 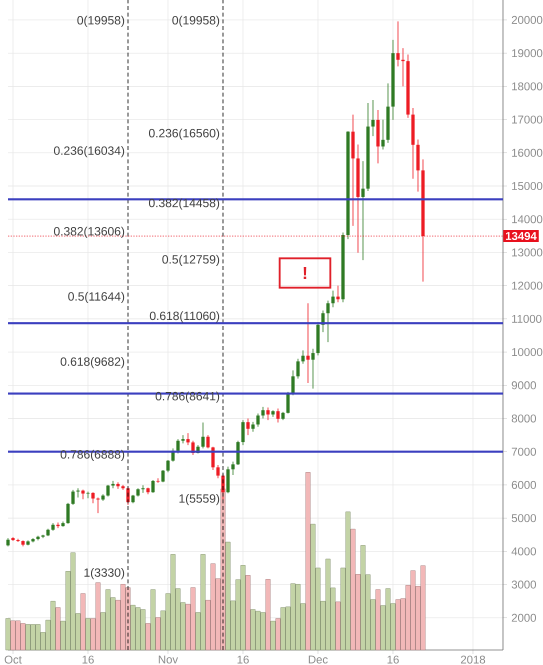 What do you see at coordinates (199, 500) in the screenshot?
I see `annotation: 1(5559)` at bounding box center [199, 500].